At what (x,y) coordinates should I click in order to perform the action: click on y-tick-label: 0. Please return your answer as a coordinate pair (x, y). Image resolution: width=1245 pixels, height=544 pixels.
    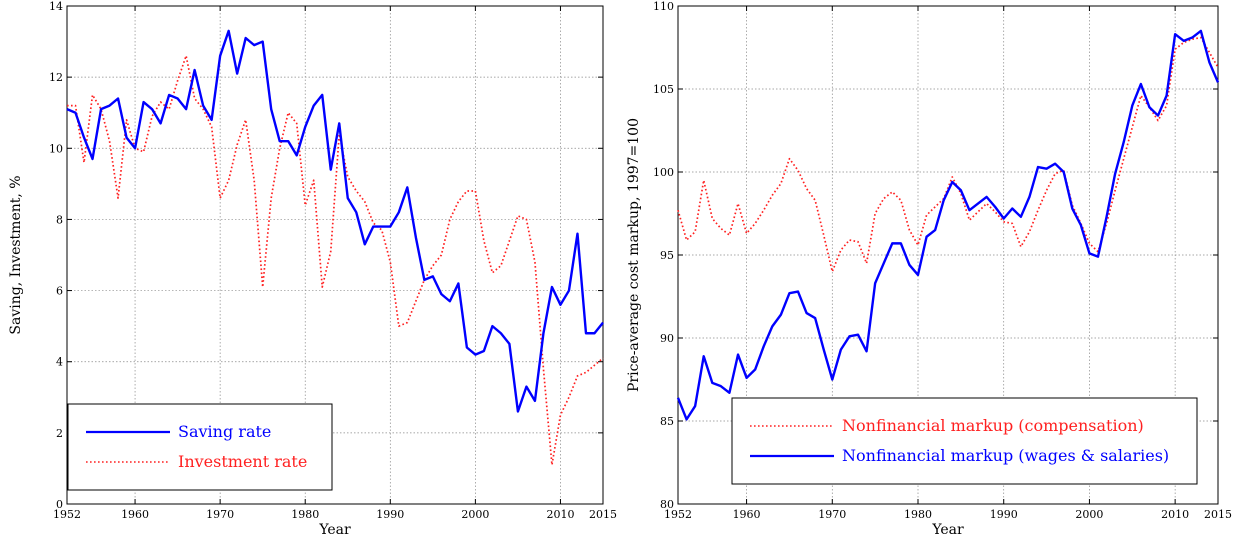
    Looking at the image, I should click on (59, 504).